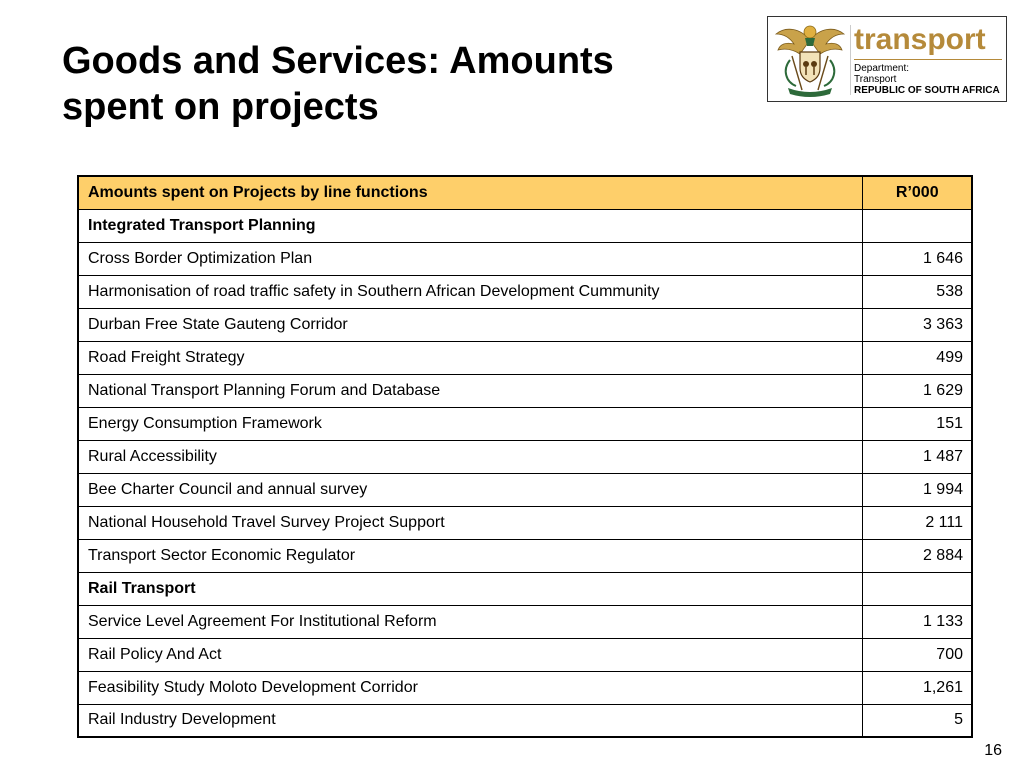  What do you see at coordinates (917, 456) in the screenshot?
I see `amount-value: 1 487` at bounding box center [917, 456].